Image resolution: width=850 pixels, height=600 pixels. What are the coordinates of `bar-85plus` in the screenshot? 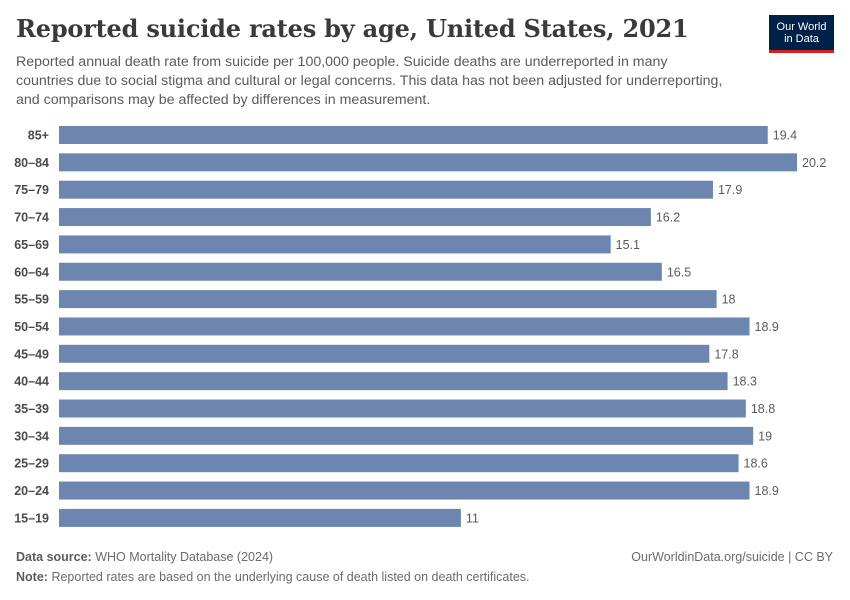 It's located at (413, 135).